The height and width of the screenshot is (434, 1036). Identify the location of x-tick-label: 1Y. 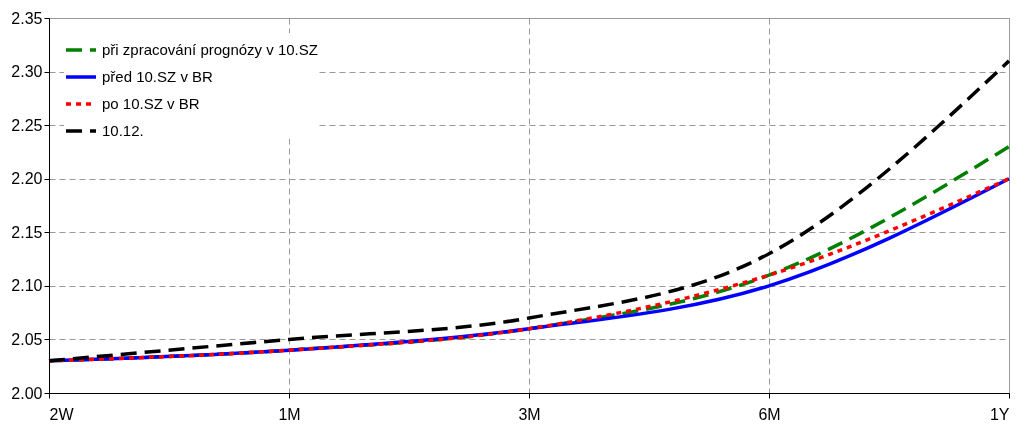
(999, 414).